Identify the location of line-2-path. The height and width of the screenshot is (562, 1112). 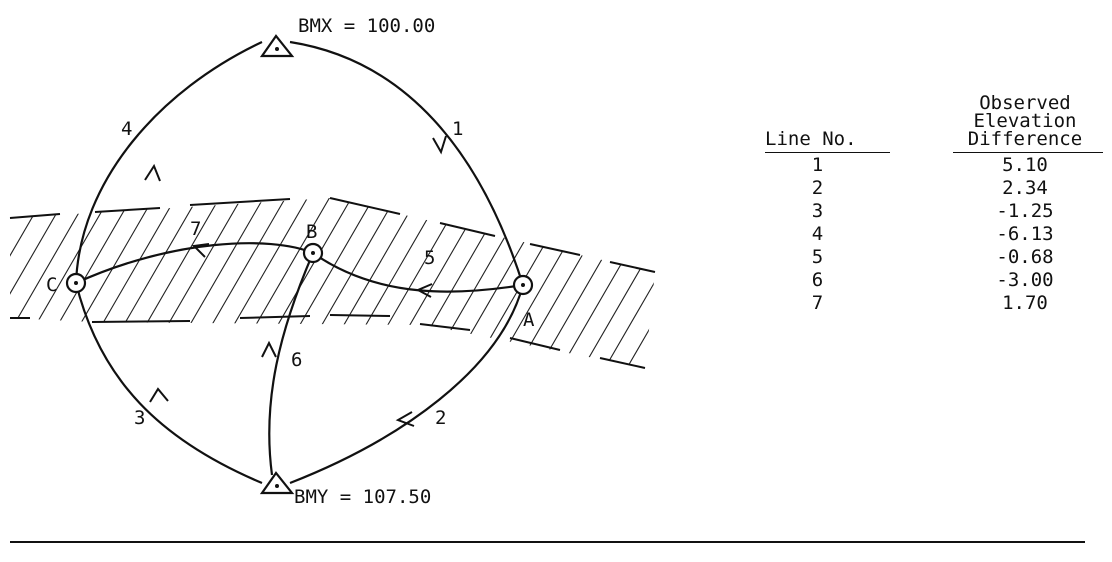
(407, 384).